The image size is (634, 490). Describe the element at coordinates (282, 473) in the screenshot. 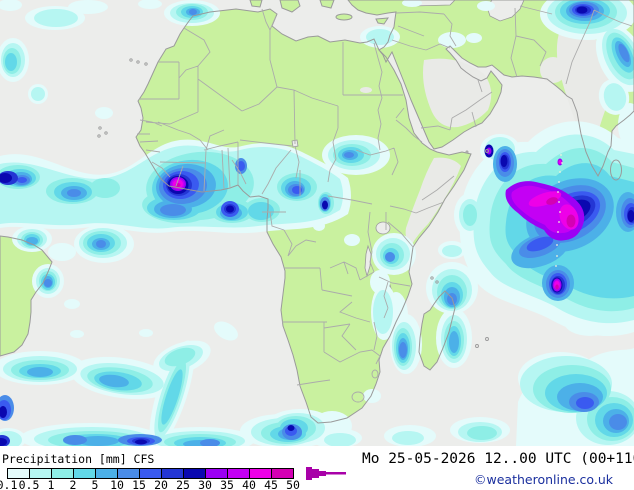

I see `legend-color-cell` at that location.